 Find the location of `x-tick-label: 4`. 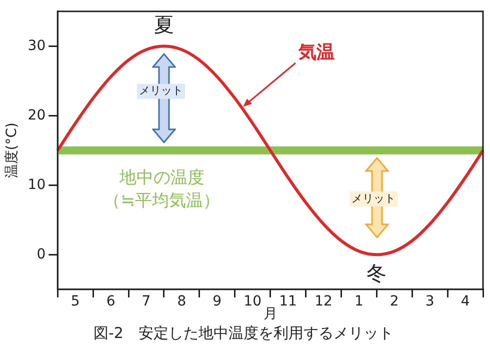

x-tick-label: 4 is located at coordinates (465, 301).